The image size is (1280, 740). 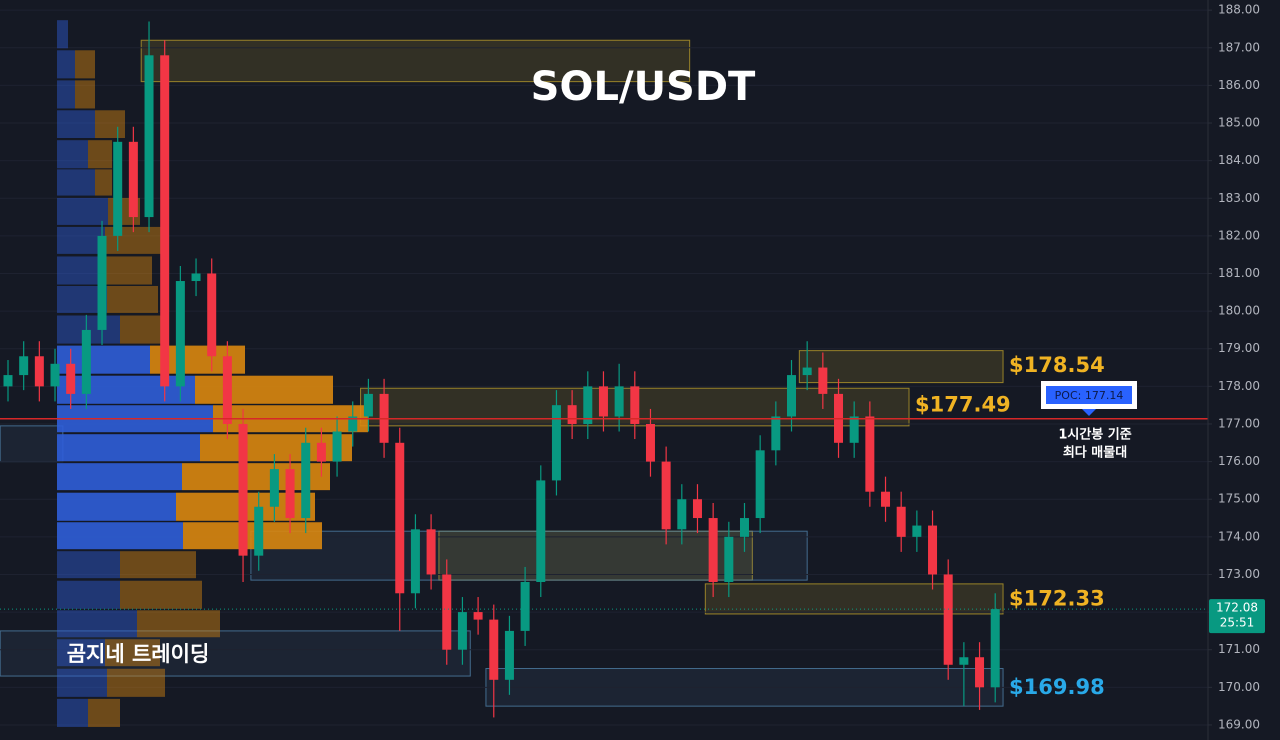 I want to click on y-tick-label: 169.00, so click(x=1239, y=724).